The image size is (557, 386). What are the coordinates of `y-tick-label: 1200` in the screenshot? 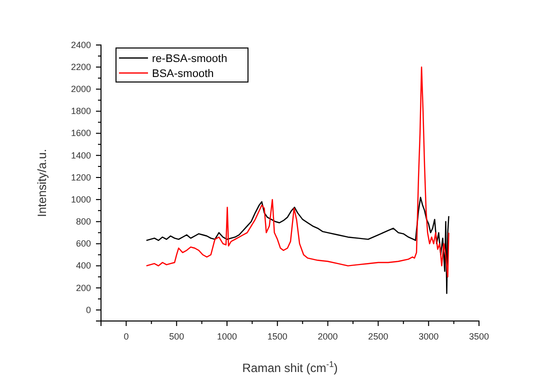 It's located at (80, 177).